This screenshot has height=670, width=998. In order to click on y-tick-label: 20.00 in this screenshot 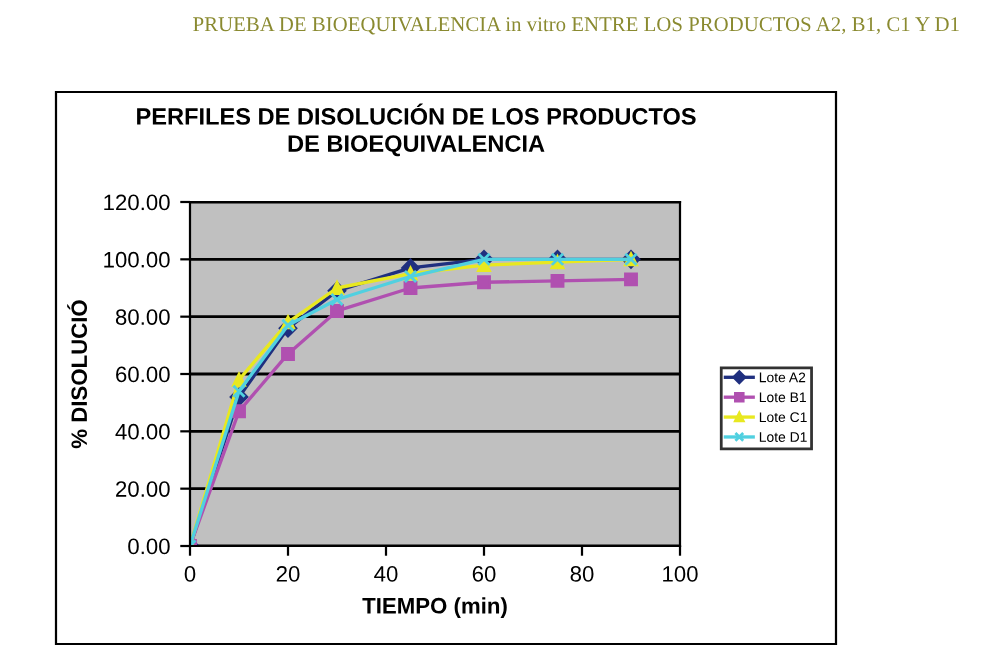, I will do `click(143, 489)`.